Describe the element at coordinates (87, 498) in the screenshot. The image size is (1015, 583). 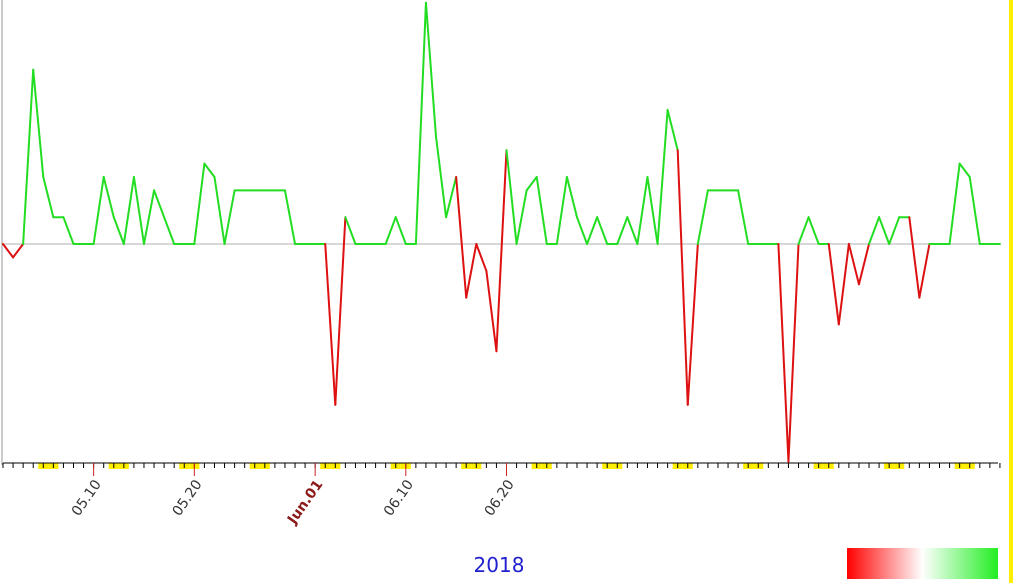
I see `x-tick-label: 05.10` at that location.